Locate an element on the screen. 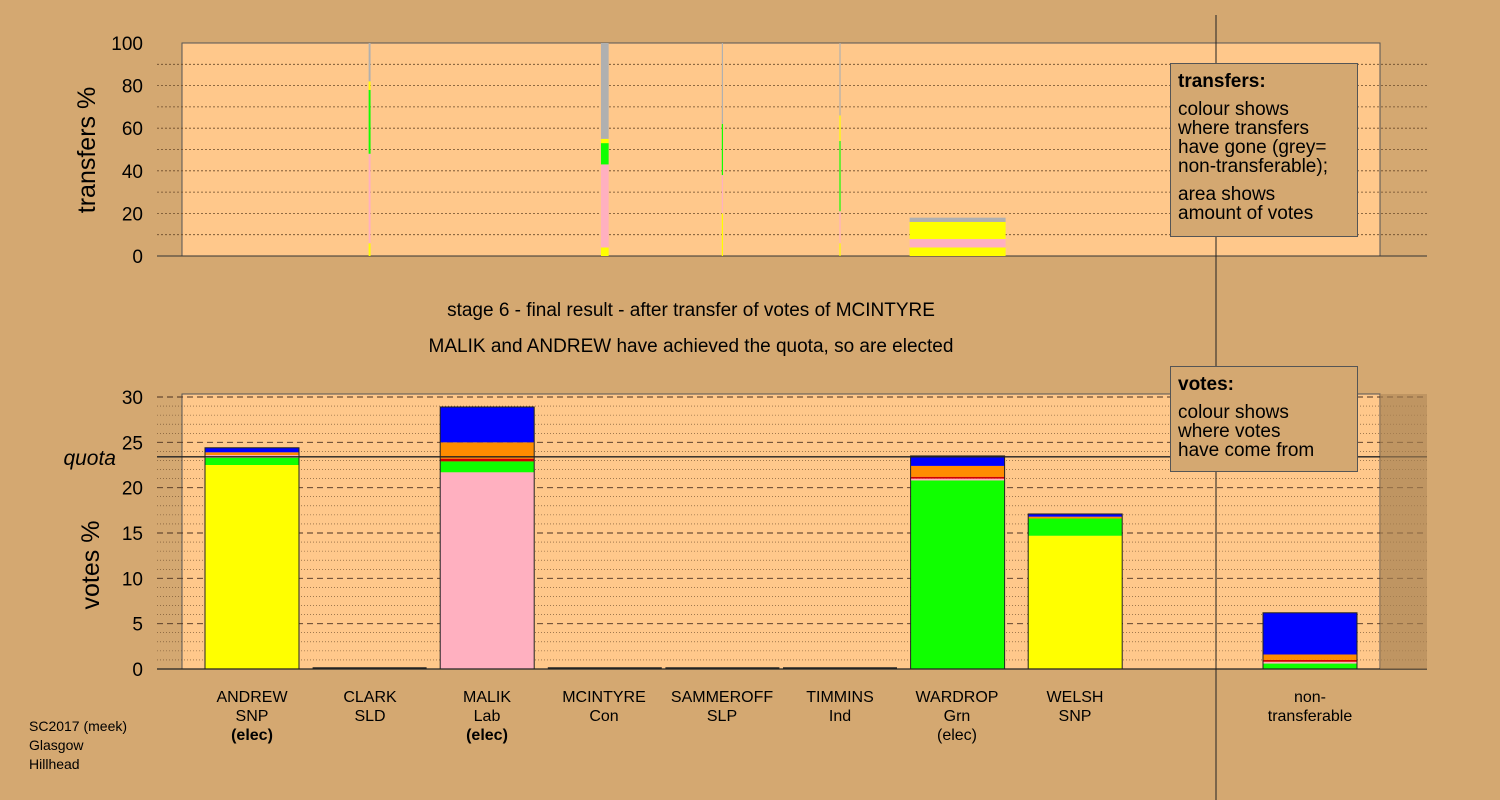  votes-y-tick-label: 30 is located at coordinates (132, 398).